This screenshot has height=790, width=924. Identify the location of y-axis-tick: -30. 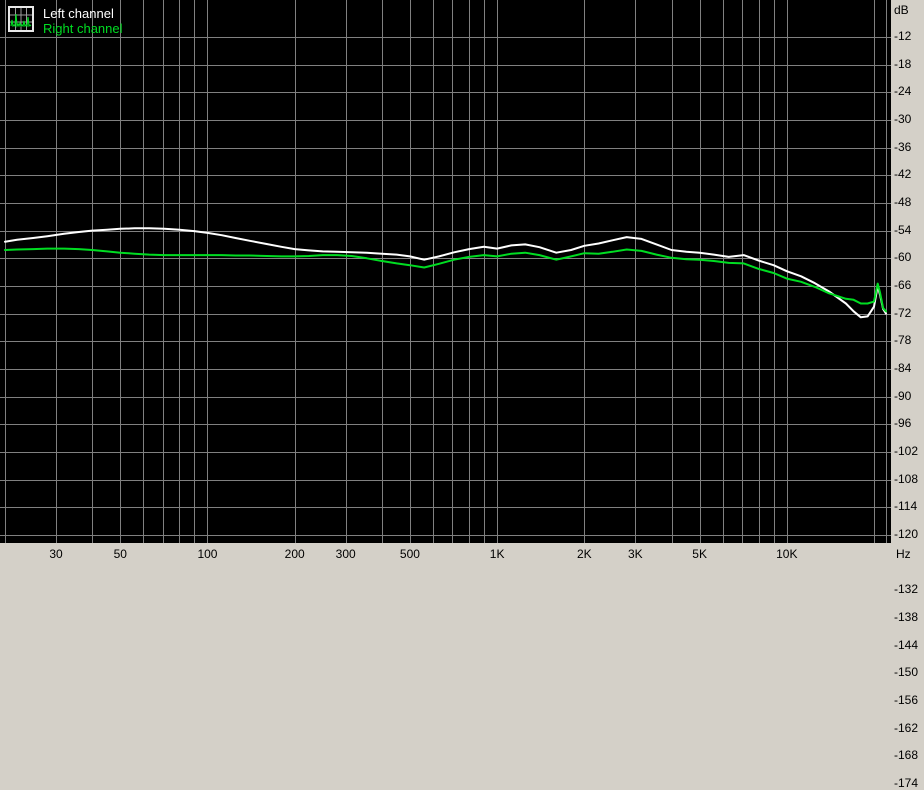
(903, 118).